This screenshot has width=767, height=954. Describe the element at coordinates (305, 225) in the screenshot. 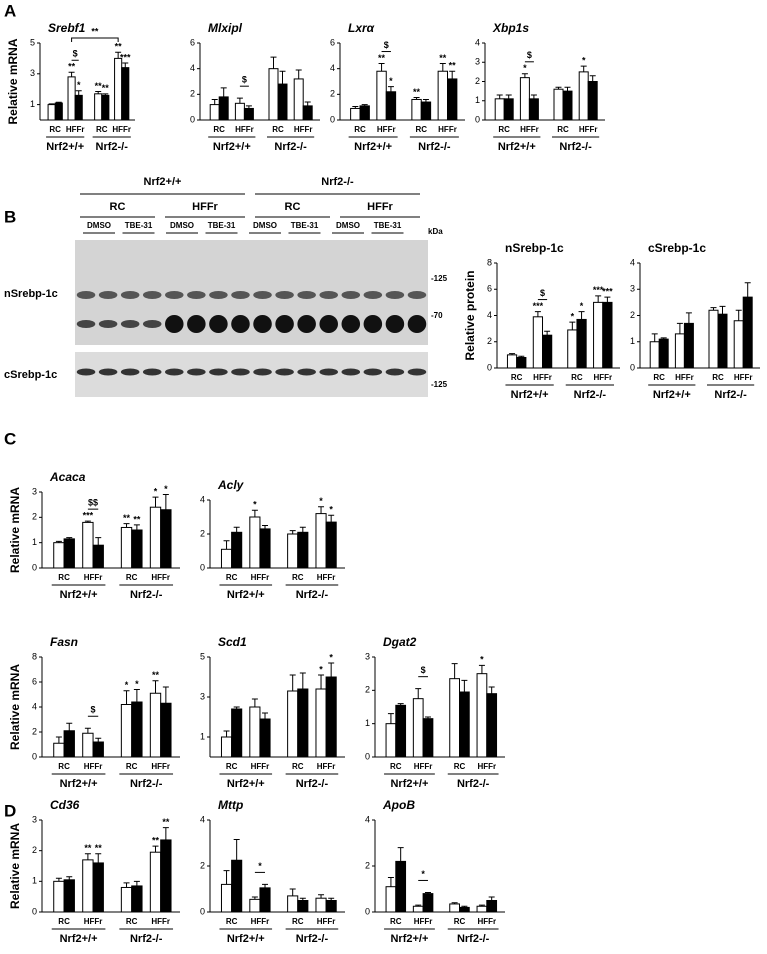

I see `treatment-label: TBE-31` at that location.